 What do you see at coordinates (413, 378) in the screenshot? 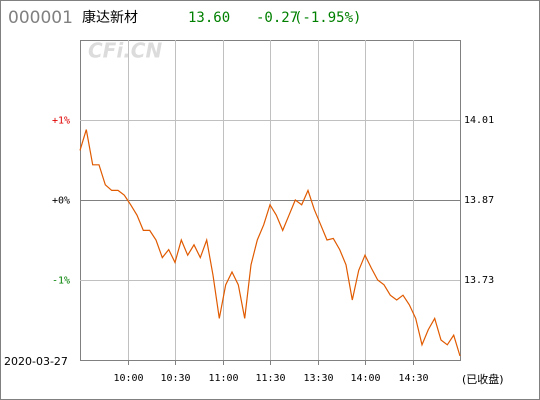
I see `x-tick-label: 14:30` at bounding box center [413, 378].